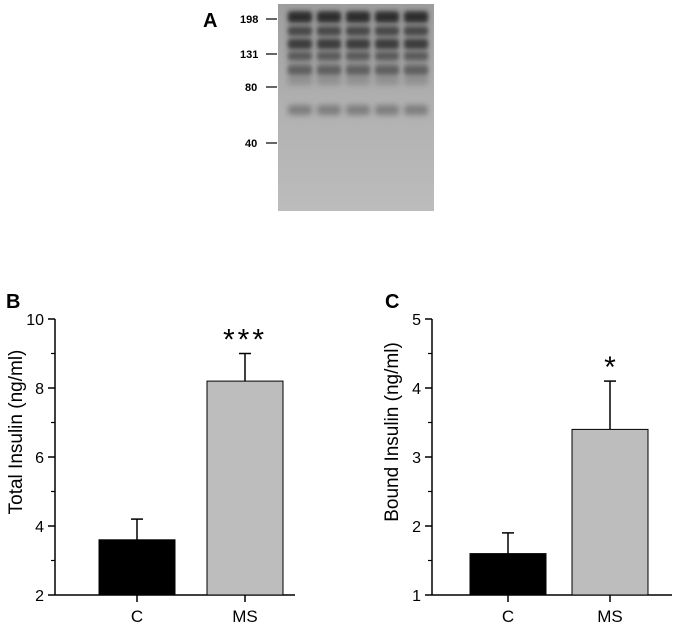 Image resolution: width=686 pixels, height=627 pixels. I want to click on y-tick-label: 8, so click(39, 389).